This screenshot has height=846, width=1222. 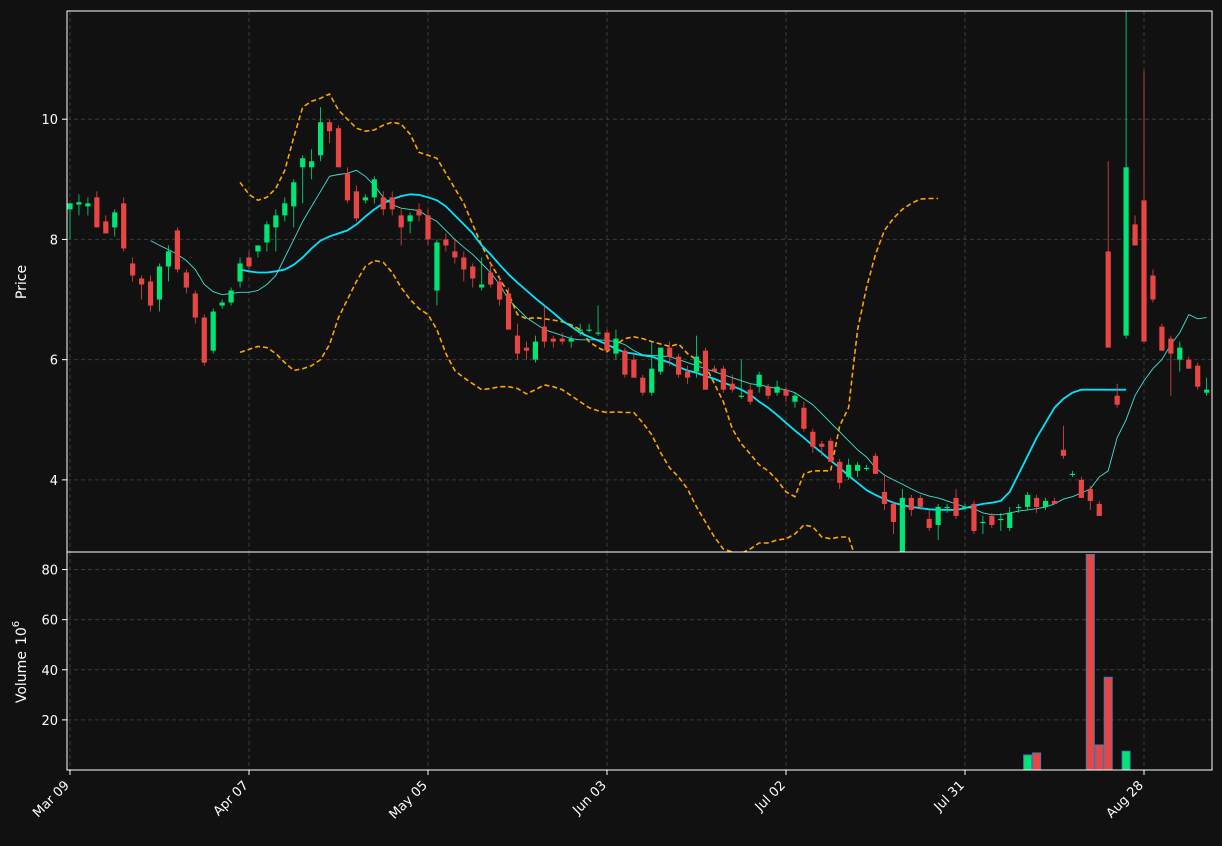 I want to click on volume-axis-label-text: Volume, so click(x=22, y=677).